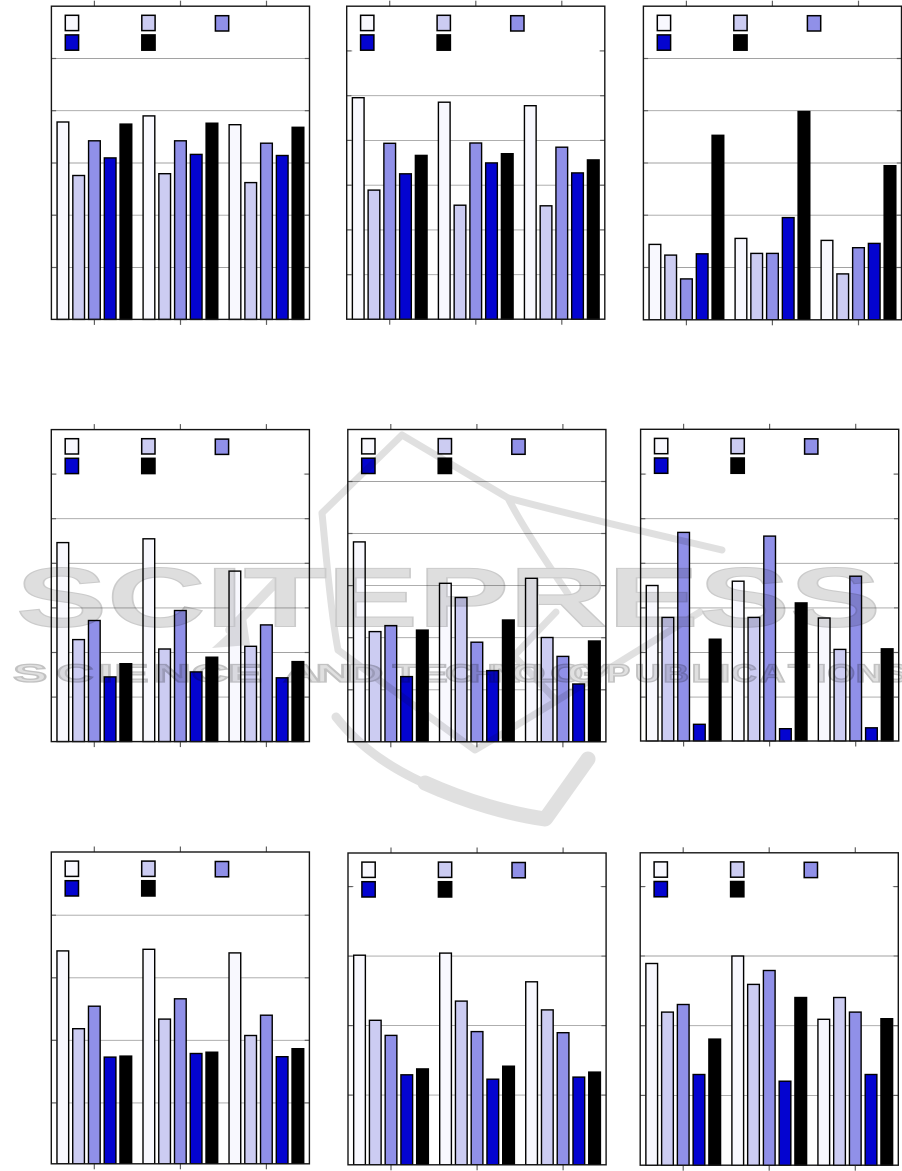 Image resolution: width=902 pixels, height=1171 pixels. What do you see at coordinates (448, 598) in the screenshot?
I see `svg-text: SCITEPRESS` at bounding box center [448, 598].